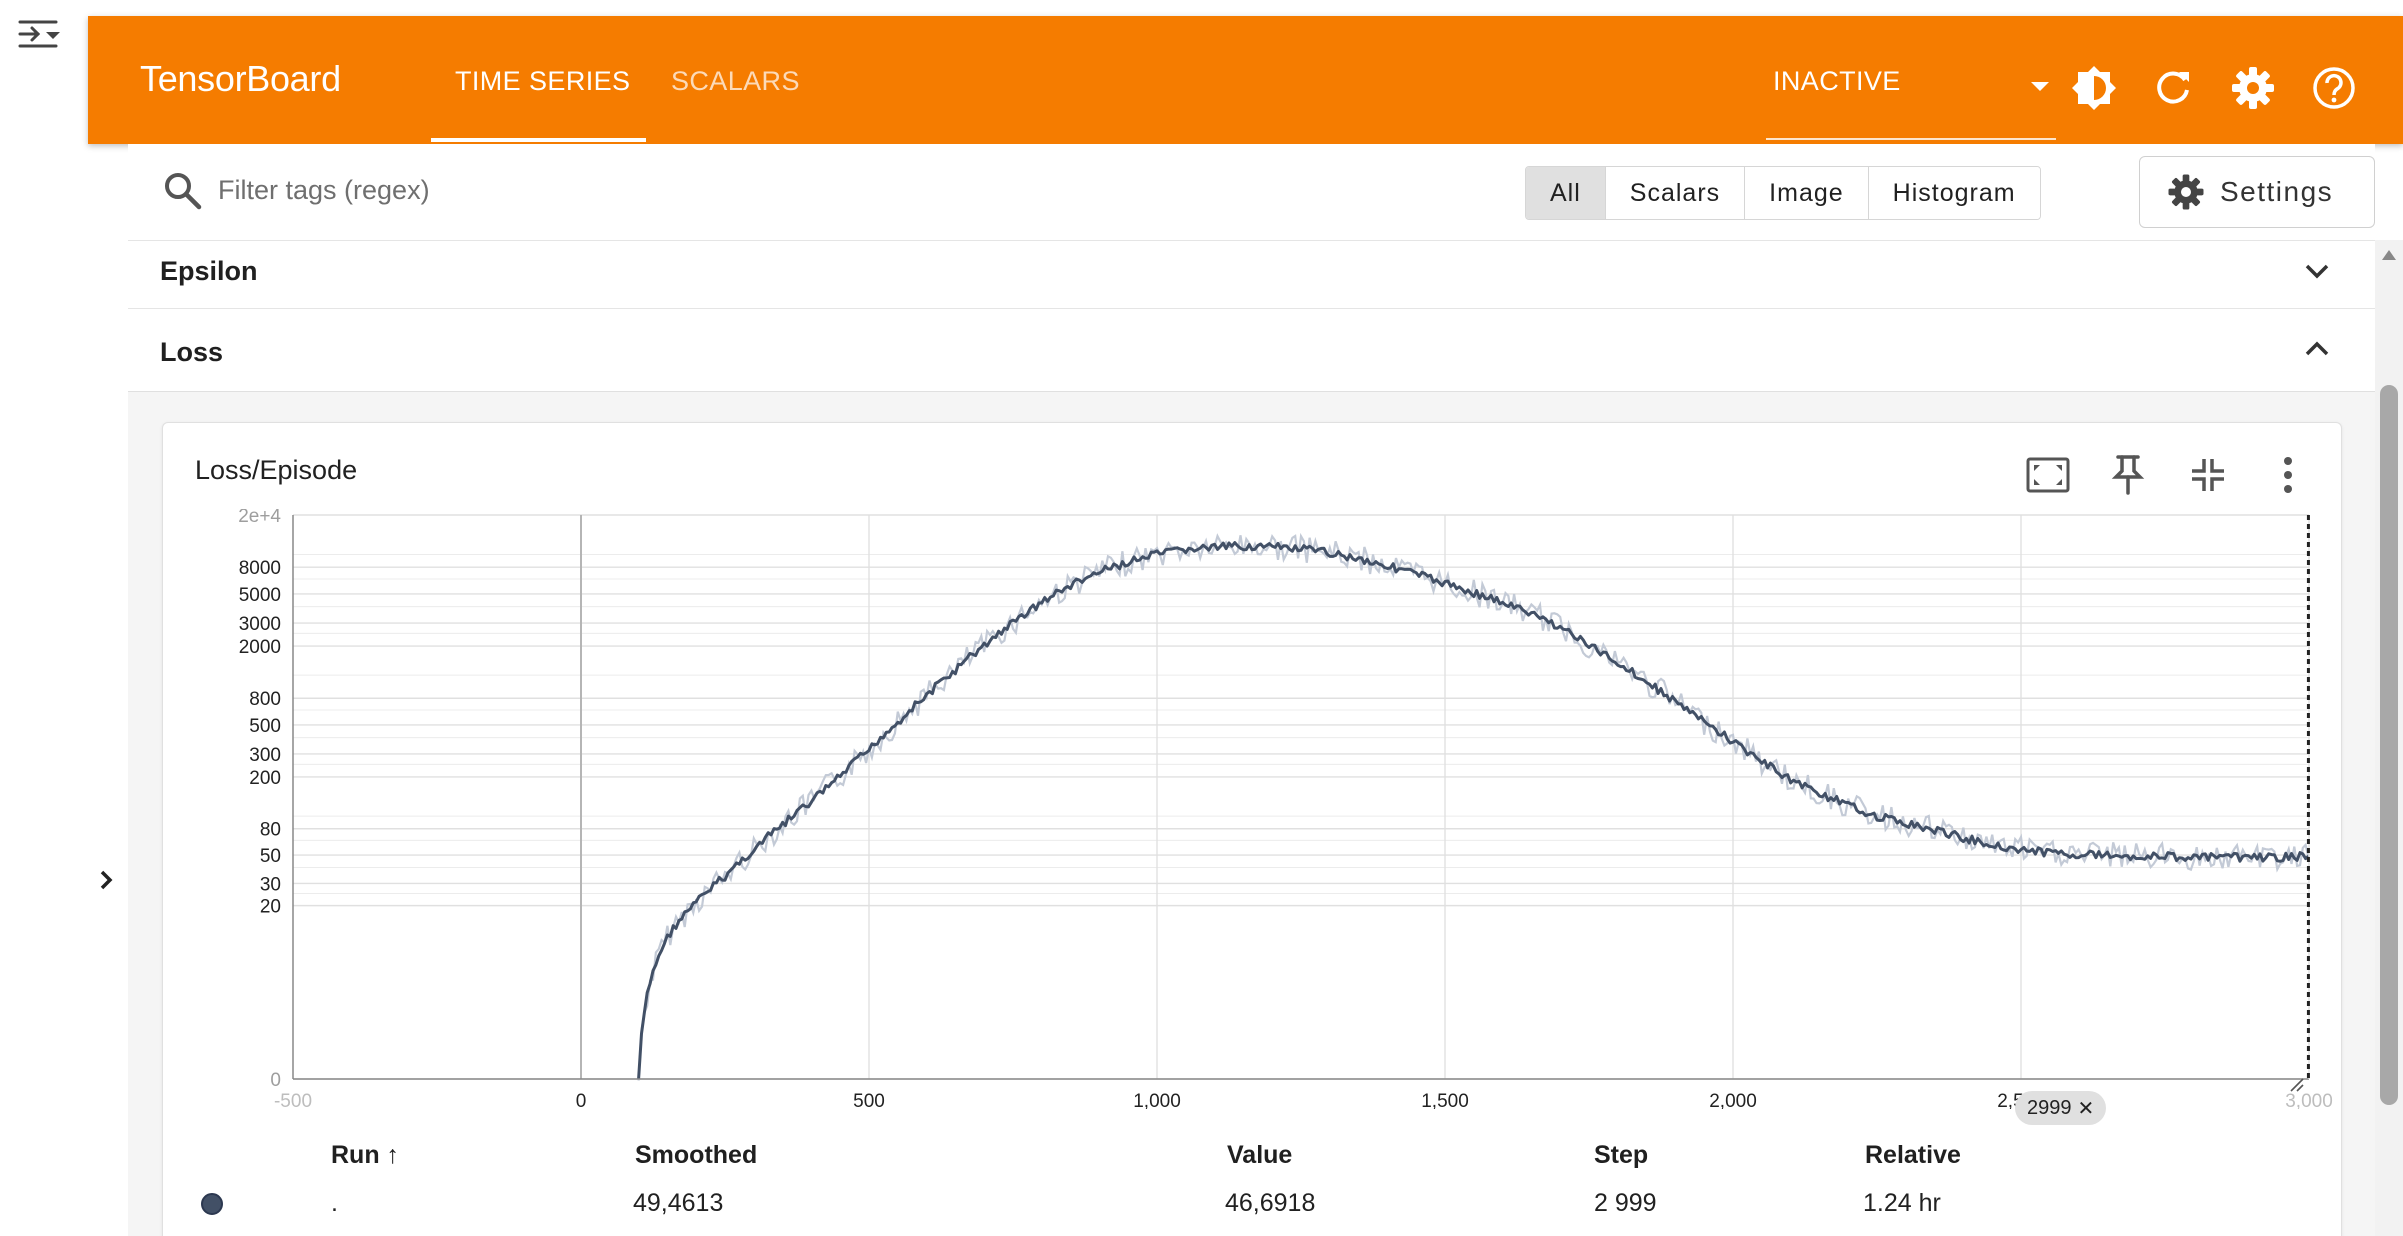  I want to click on cell-relative: 1.24 hr, so click(1902, 1203).